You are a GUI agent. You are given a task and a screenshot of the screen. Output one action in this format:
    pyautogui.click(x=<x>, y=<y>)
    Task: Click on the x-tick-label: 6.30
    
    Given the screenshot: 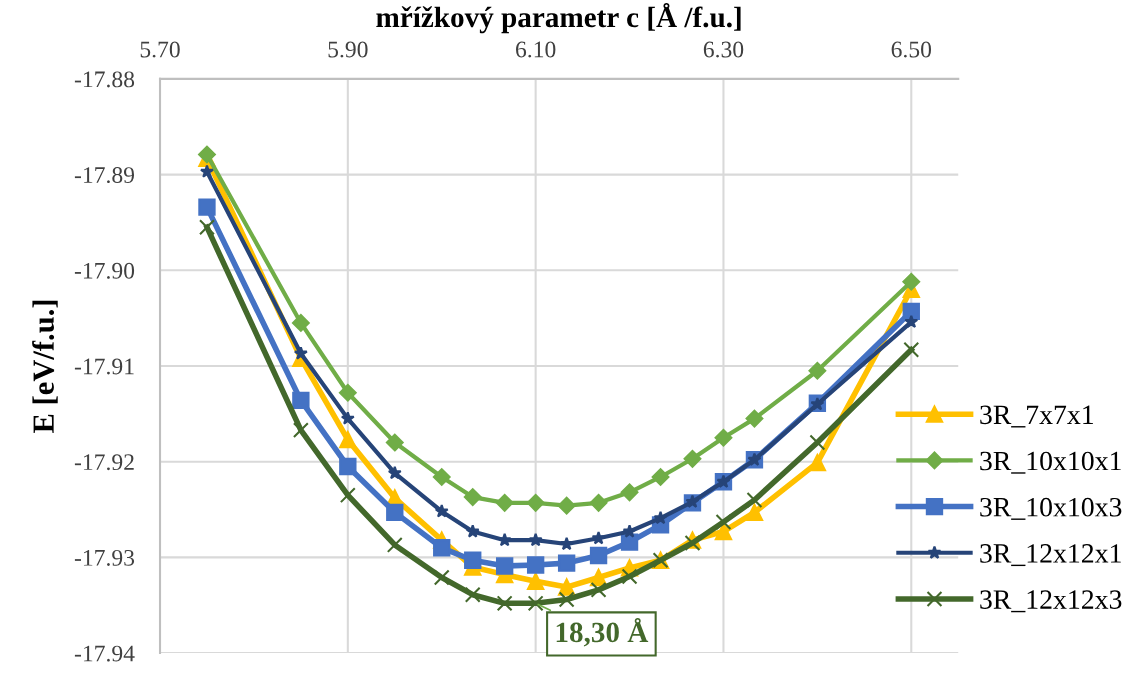 What is the action you would take?
    pyautogui.click(x=723, y=49)
    